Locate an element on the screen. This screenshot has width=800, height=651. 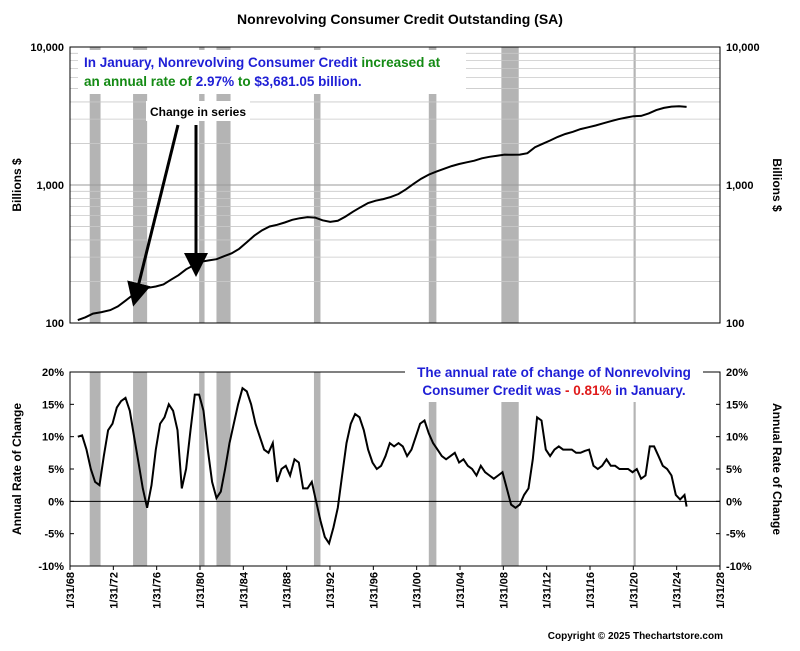
x-tick-label: 1/31/84 is located at coordinates (244, 590).